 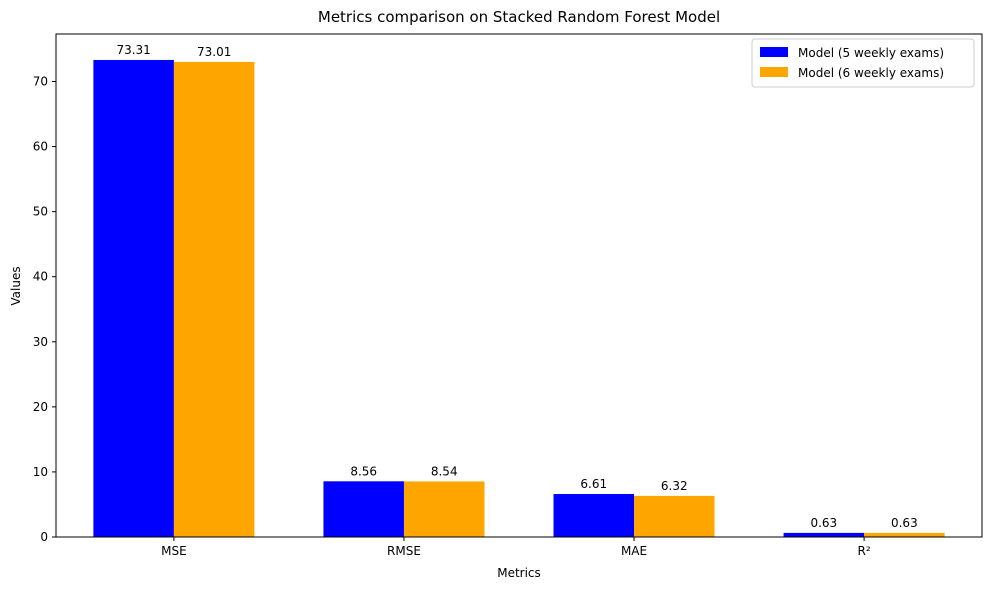 What do you see at coordinates (674, 516) in the screenshot?
I see `bar-2-mae` at bounding box center [674, 516].